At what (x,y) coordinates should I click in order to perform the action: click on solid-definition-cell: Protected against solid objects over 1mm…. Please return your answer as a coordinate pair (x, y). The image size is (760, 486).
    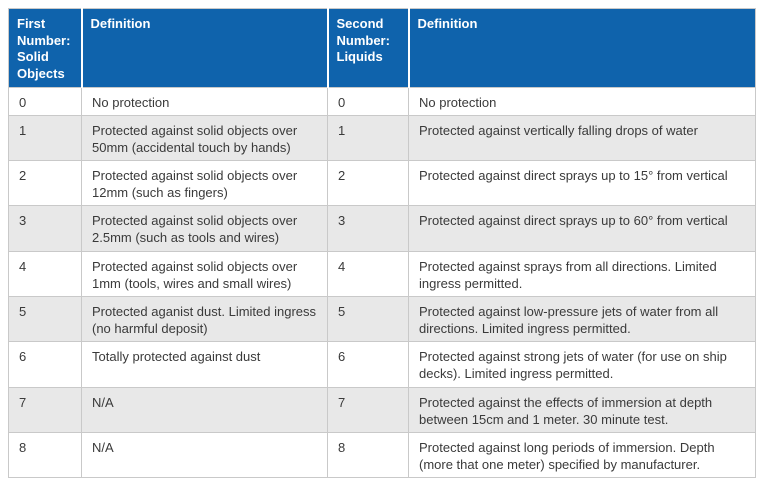
    Looking at the image, I should click on (204, 273).